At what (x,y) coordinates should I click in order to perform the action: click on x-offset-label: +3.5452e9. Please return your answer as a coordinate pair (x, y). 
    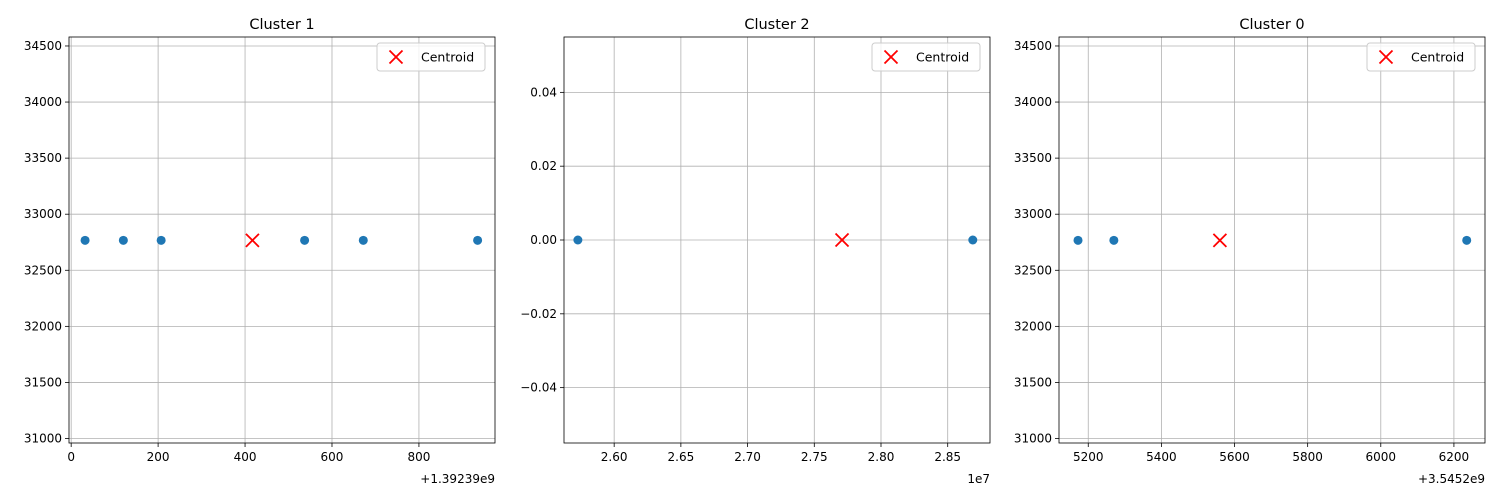
    Looking at the image, I should click on (1451, 479).